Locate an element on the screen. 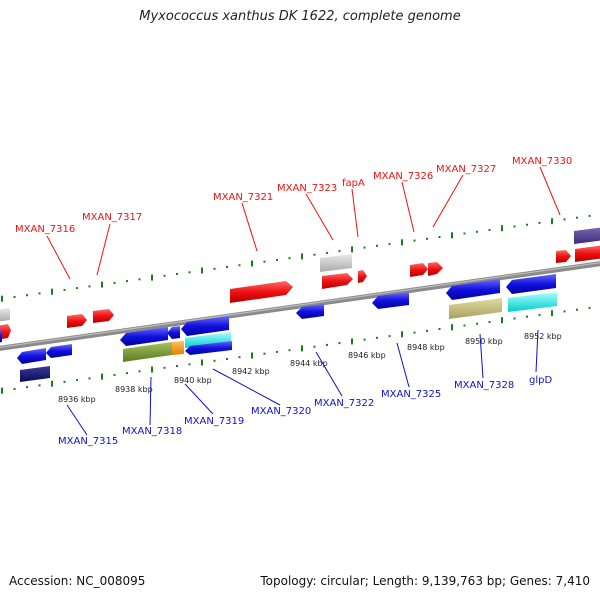 The width and height of the screenshot is (600, 600). label-fapa: fapA is located at coordinates (353, 183).